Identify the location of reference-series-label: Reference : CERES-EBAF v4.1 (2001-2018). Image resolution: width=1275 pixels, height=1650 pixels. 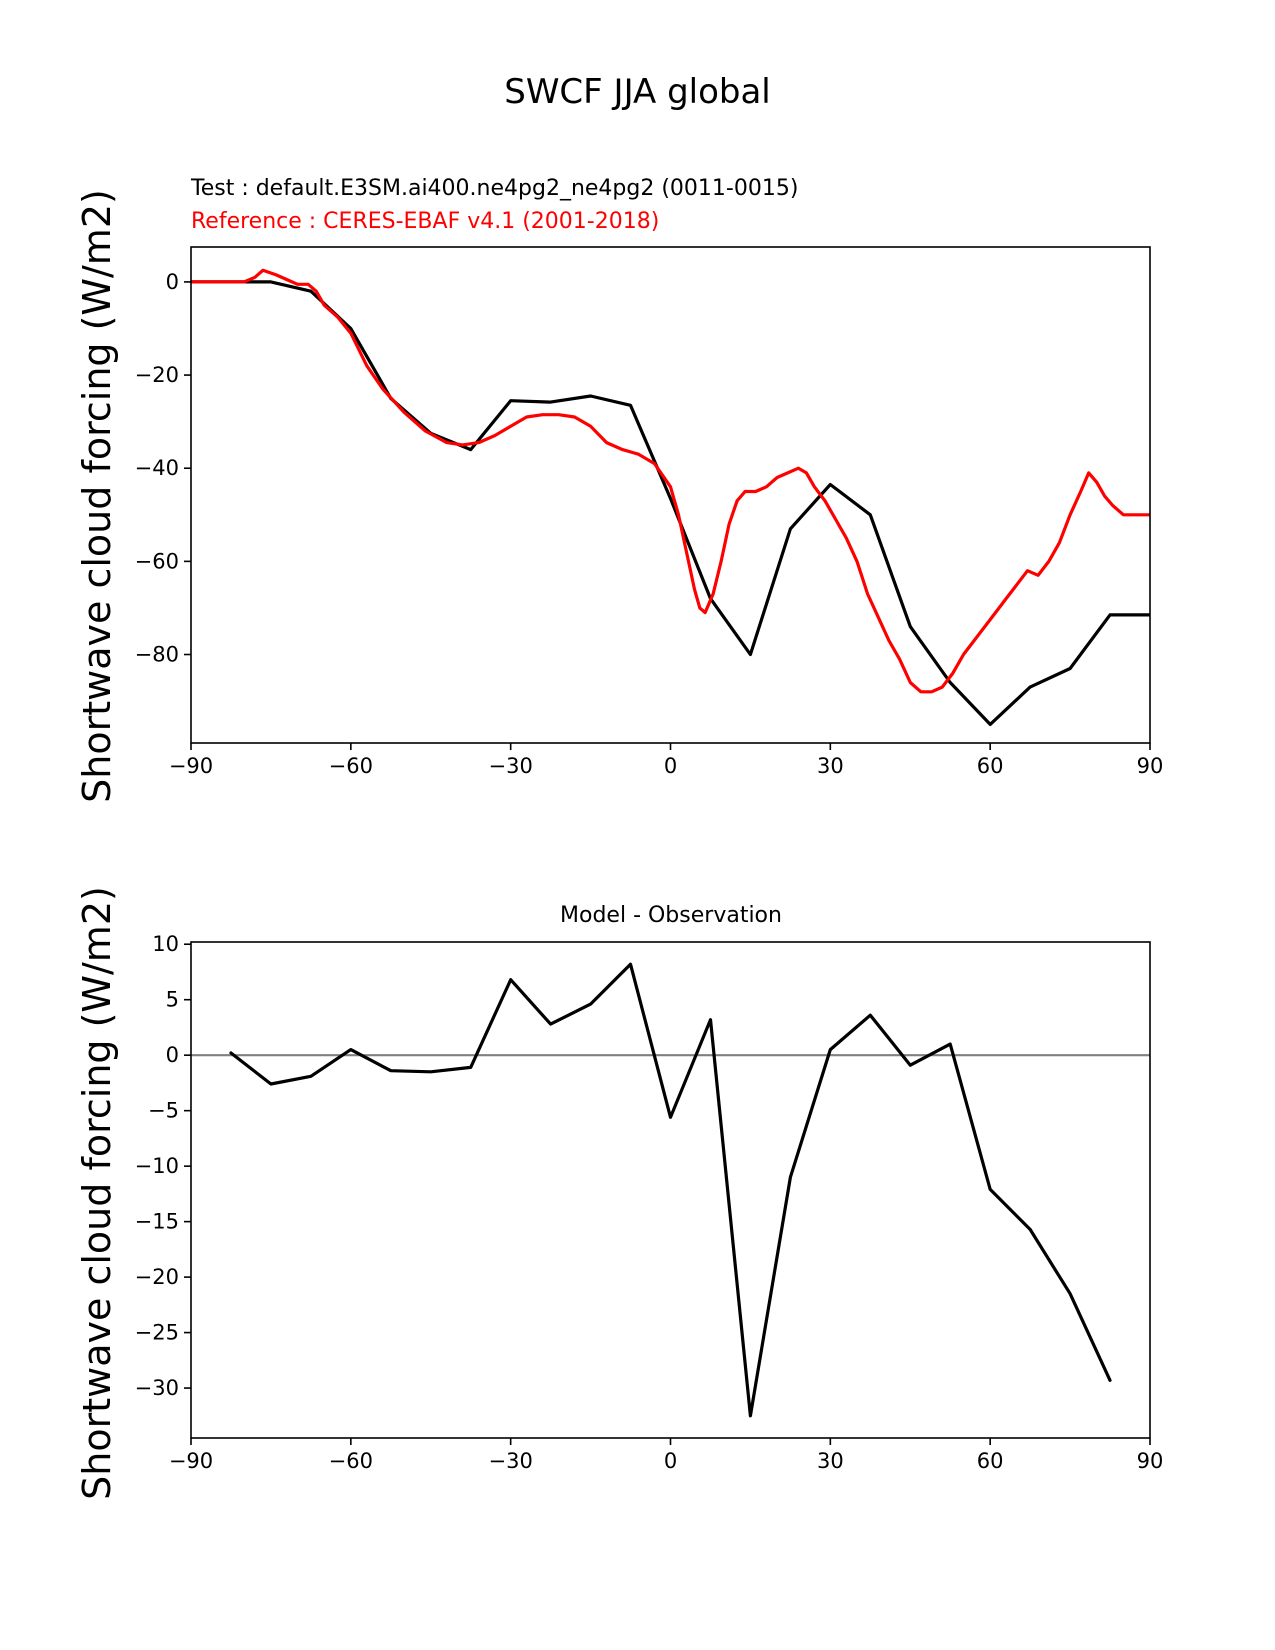
(425, 221).